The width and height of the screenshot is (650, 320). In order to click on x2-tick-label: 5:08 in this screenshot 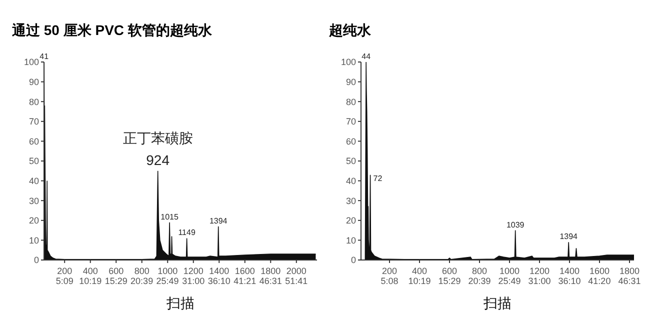, I will do `click(389, 281)`.